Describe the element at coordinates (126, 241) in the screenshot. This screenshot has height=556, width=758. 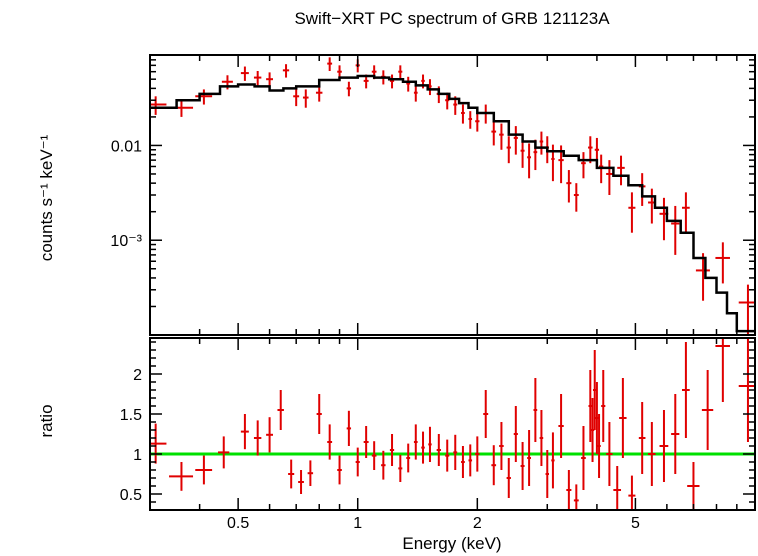
I see `top-y-tick-label: 10⁻³` at that location.